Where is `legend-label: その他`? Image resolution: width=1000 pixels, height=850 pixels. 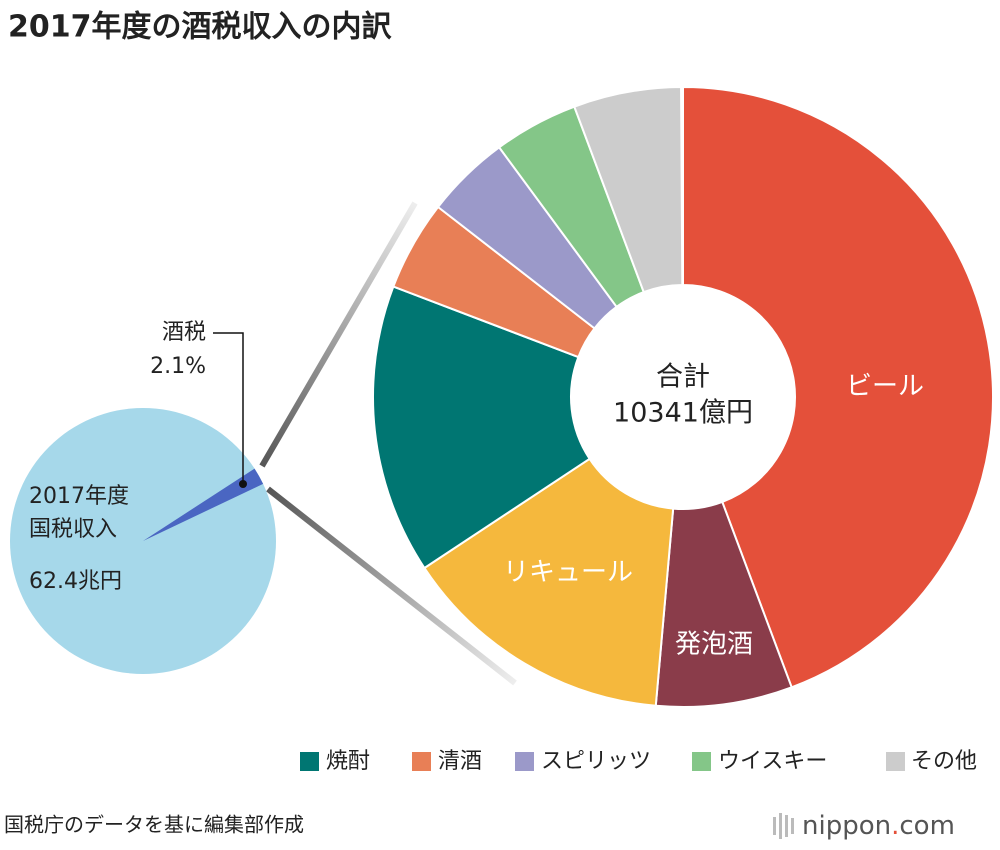
legend-label: その他 is located at coordinates (944, 761).